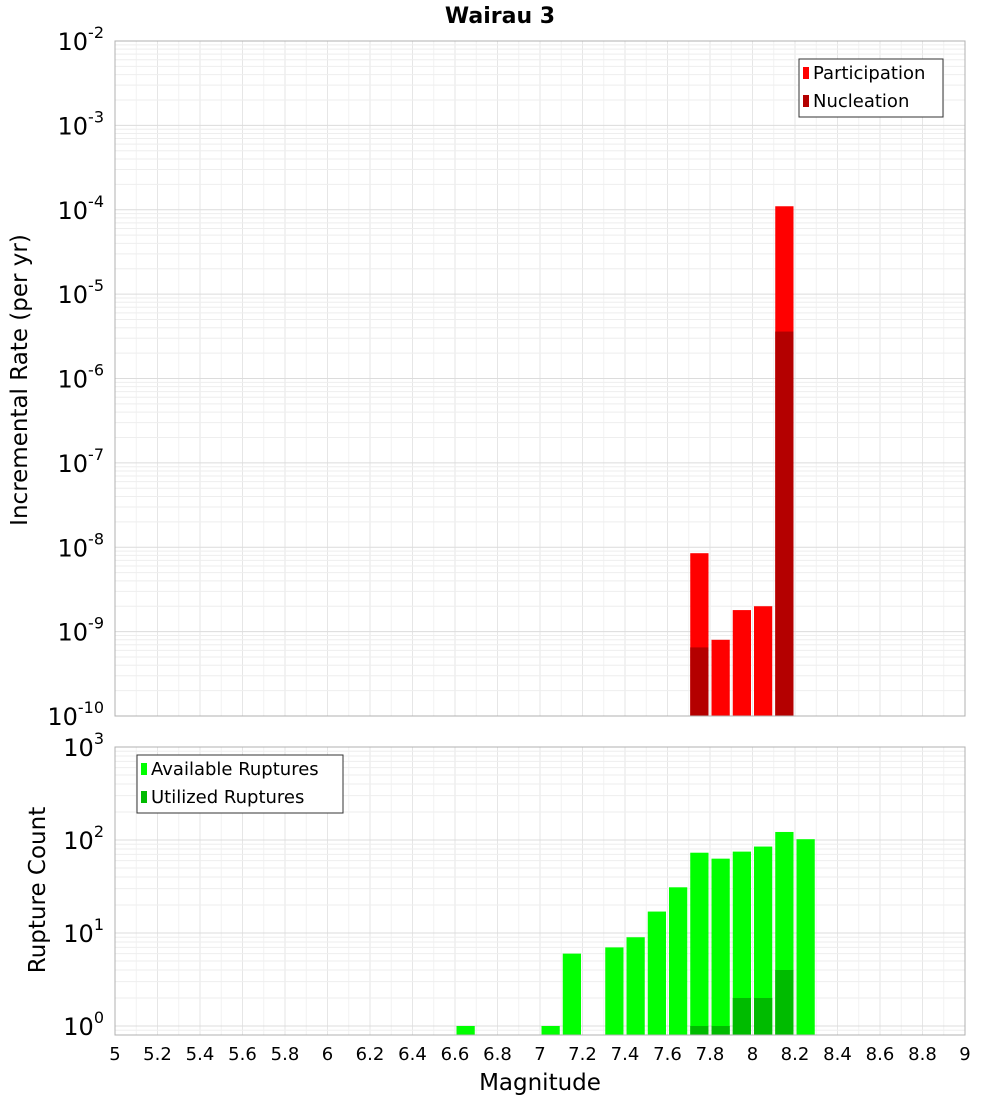 The height and width of the screenshot is (1100, 1000). I want to click on x-tick-label: 5.6, so click(242, 1054).